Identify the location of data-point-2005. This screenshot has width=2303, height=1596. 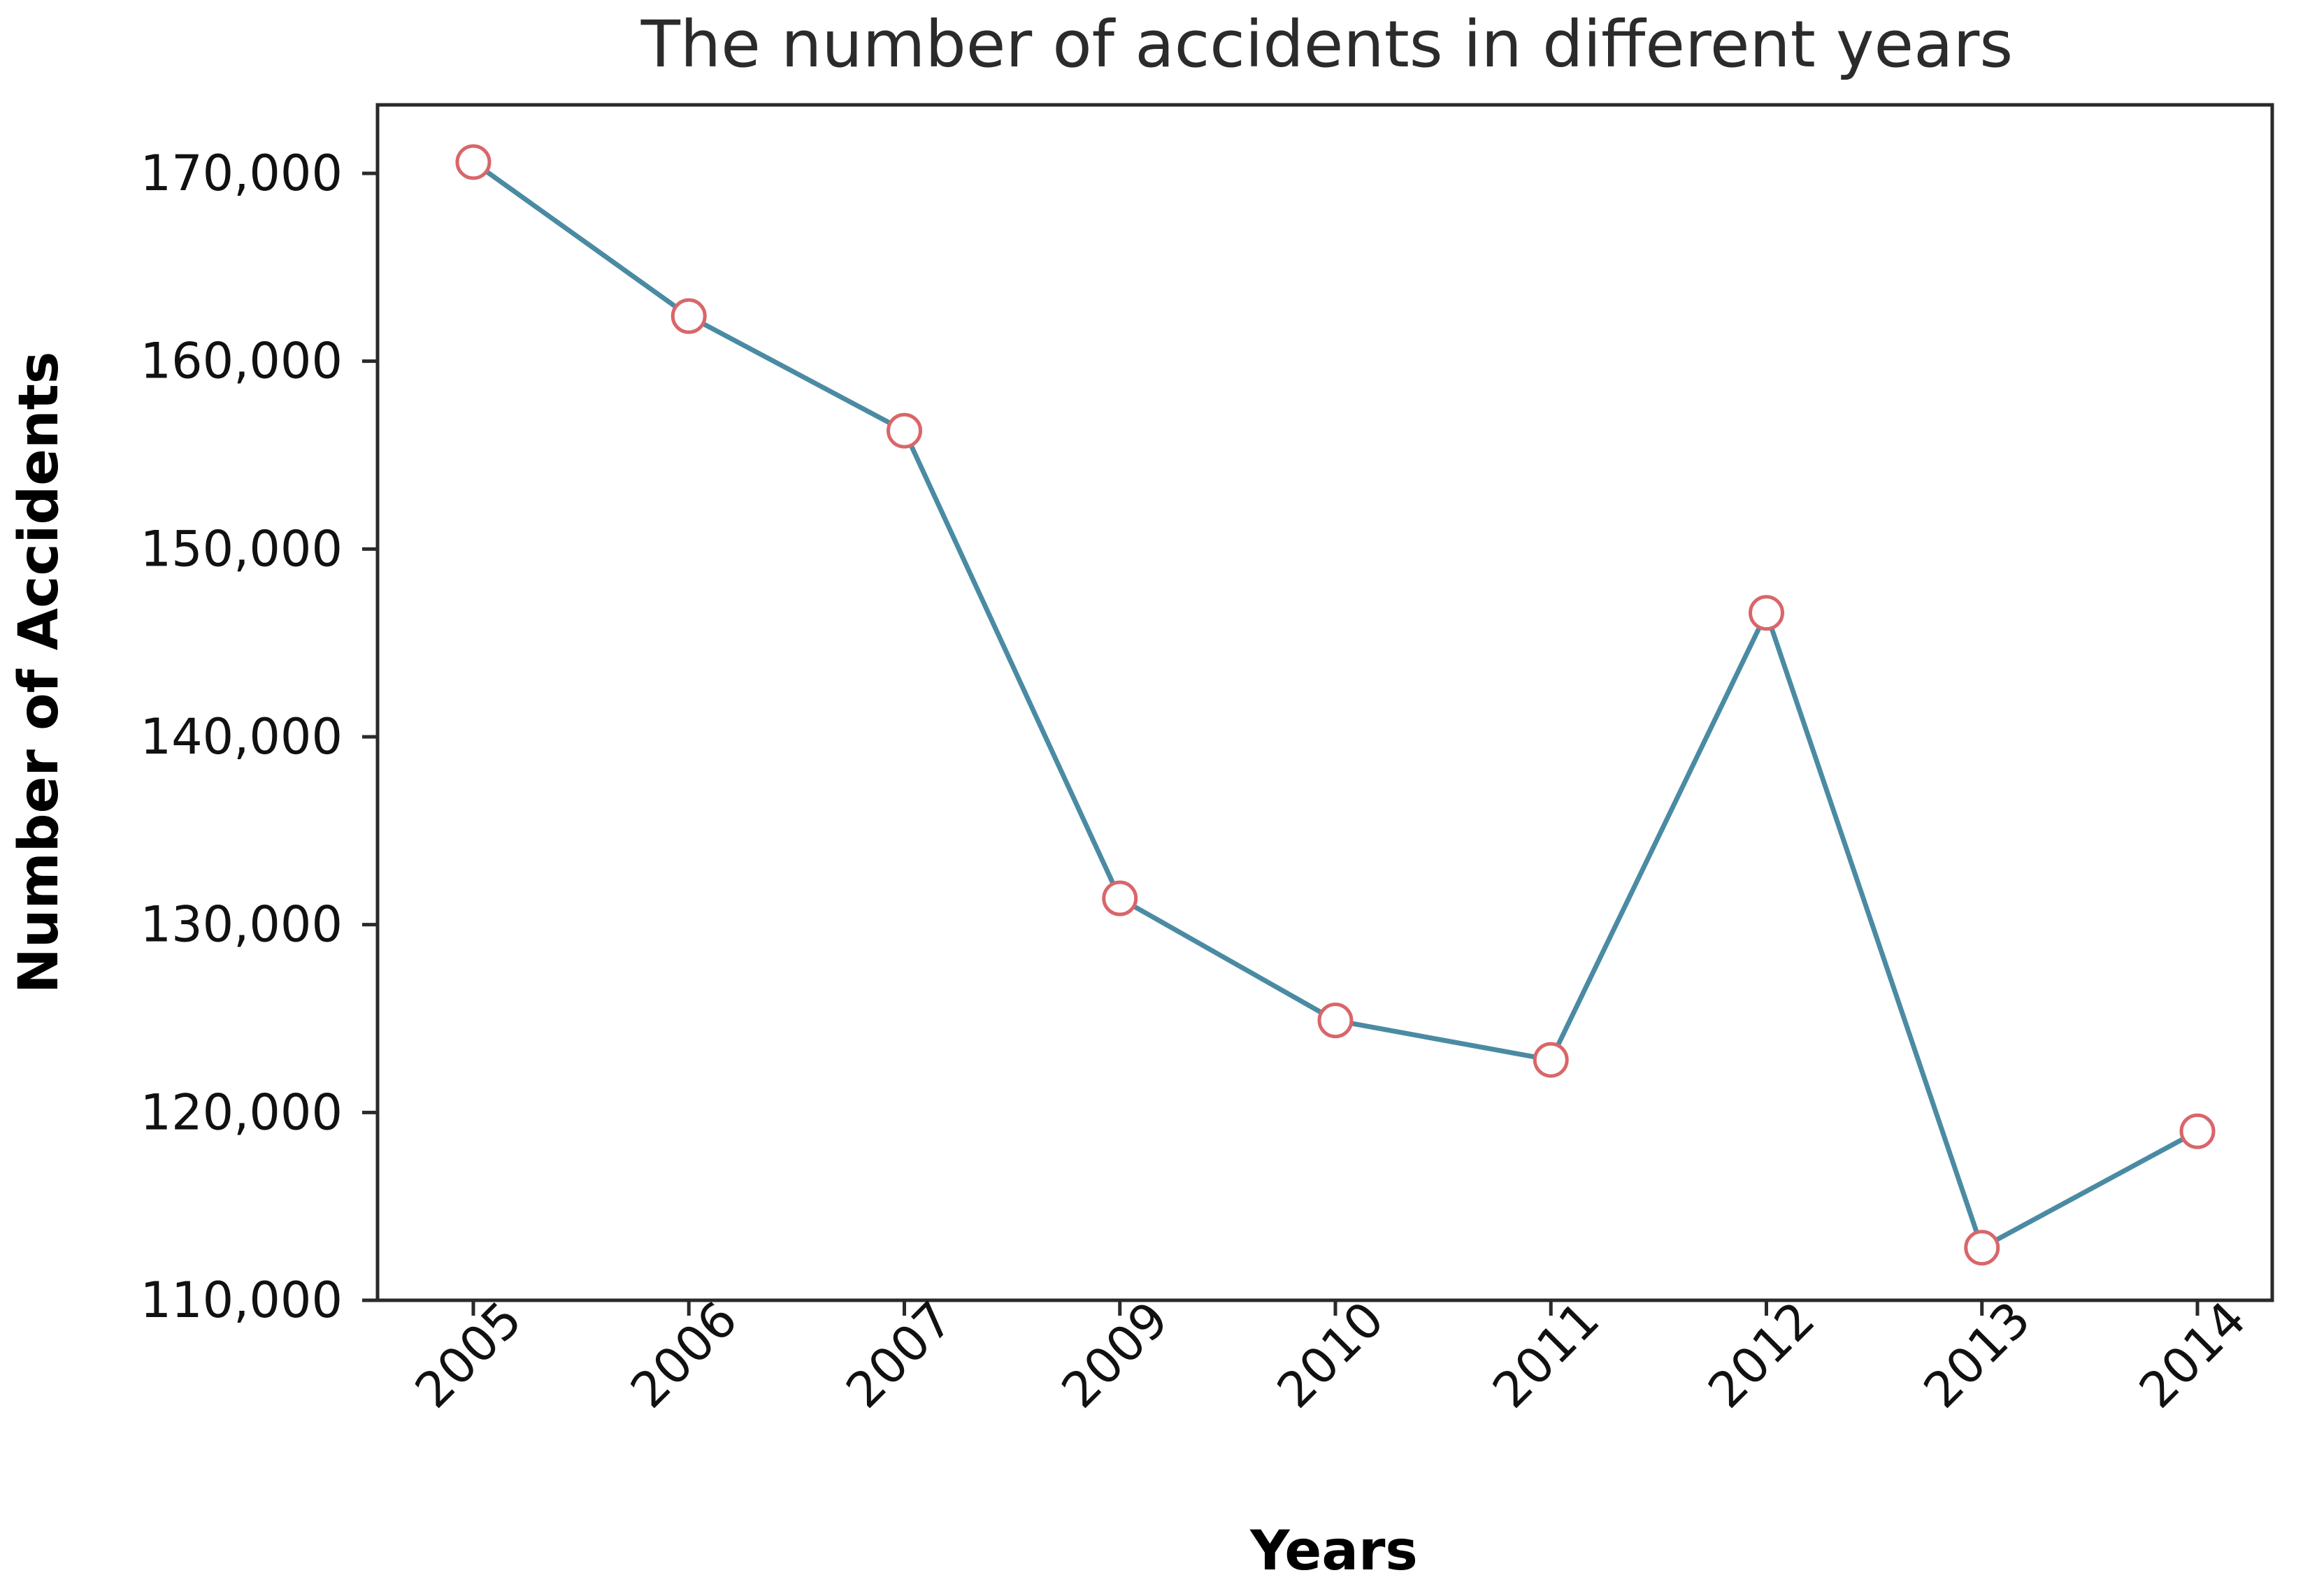
(473, 162).